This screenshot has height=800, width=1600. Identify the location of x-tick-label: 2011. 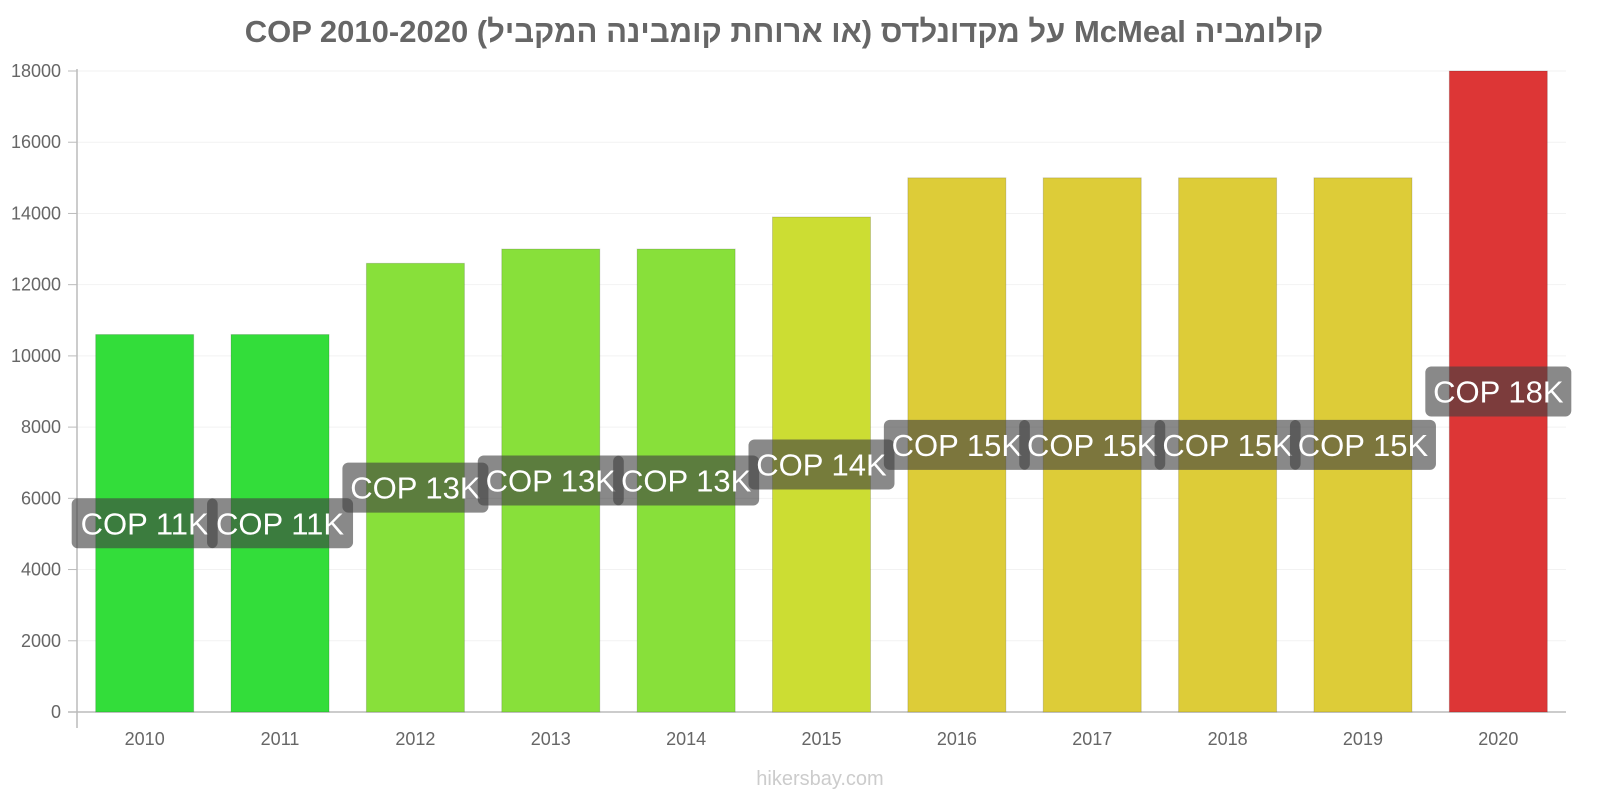
(280, 739).